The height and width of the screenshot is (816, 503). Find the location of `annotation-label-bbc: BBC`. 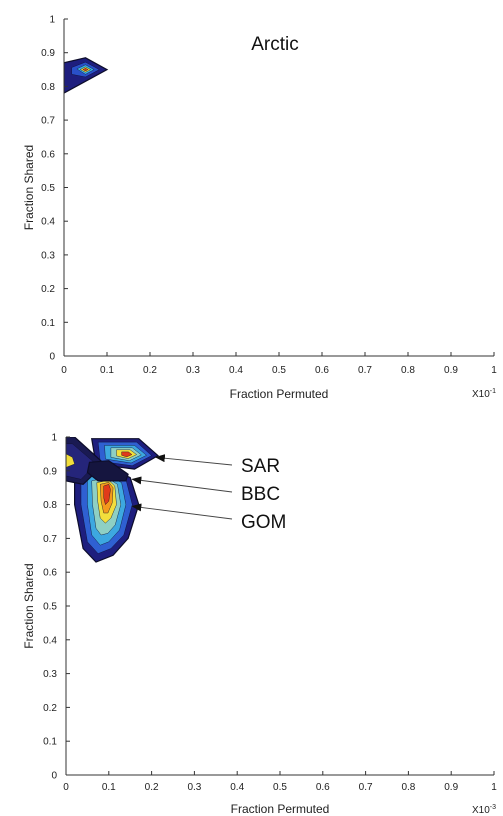

annotation-label-bbc: BBC is located at coordinates (260, 494).